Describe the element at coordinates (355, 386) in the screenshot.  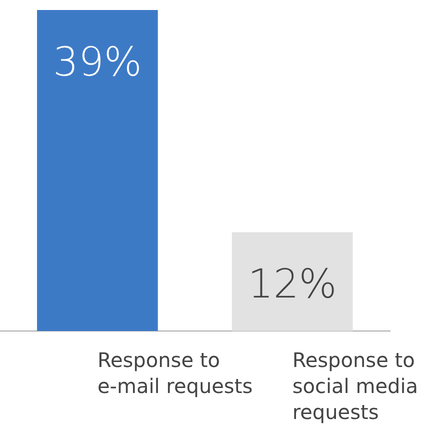
I see `x-tick-label: Response to social media requests` at that location.